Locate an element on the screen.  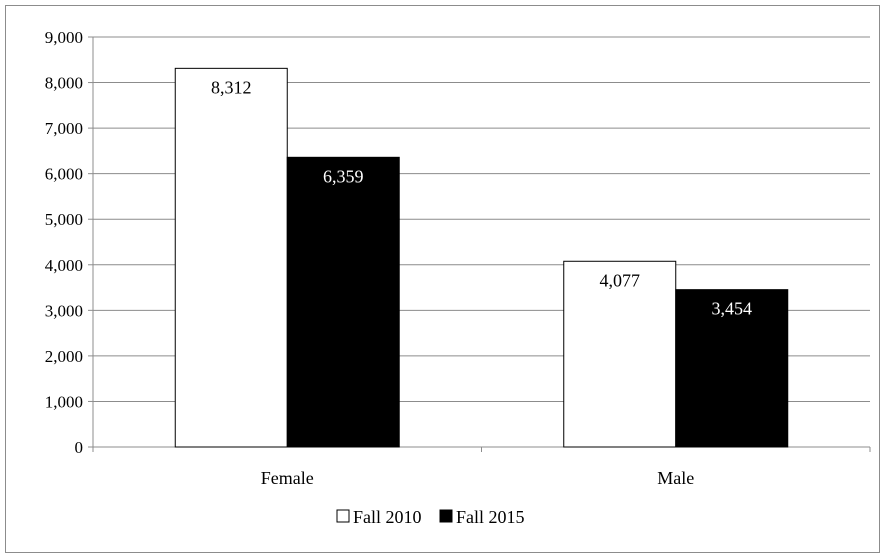
y-tick-label: 7,000 is located at coordinates (64, 128).